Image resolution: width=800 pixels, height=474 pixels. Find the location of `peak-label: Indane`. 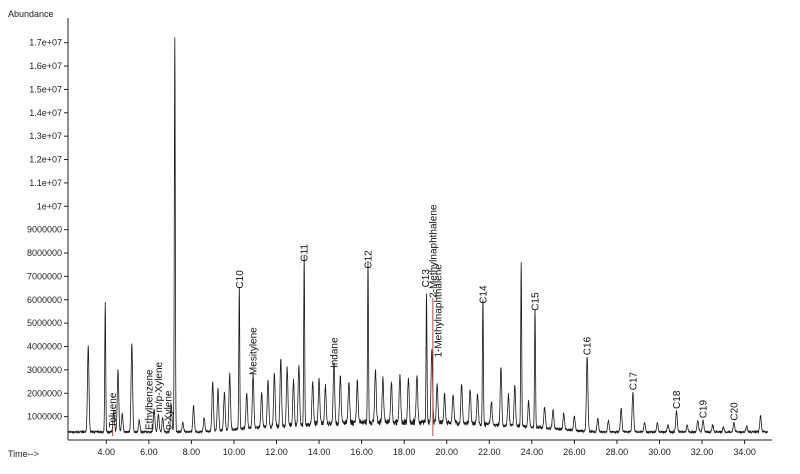

peak-label: Indane is located at coordinates (334, 352).